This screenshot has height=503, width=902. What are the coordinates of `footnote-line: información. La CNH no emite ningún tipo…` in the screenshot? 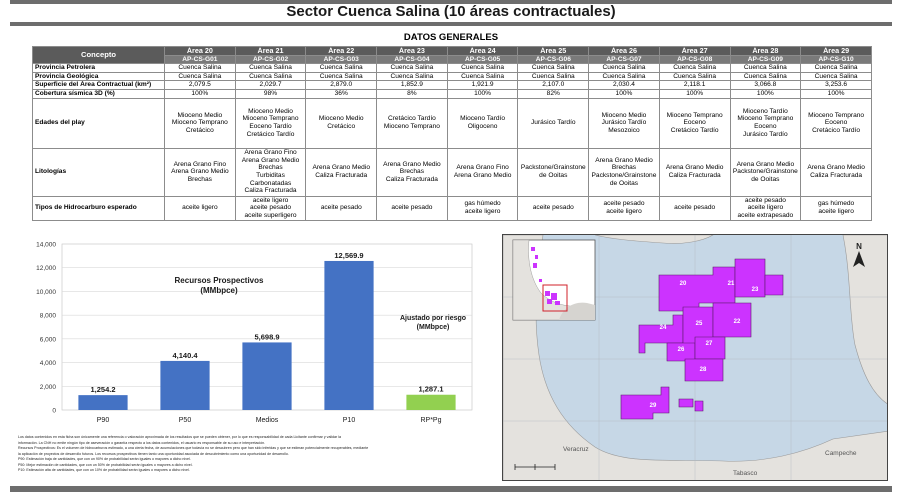 It's located at (142, 442).